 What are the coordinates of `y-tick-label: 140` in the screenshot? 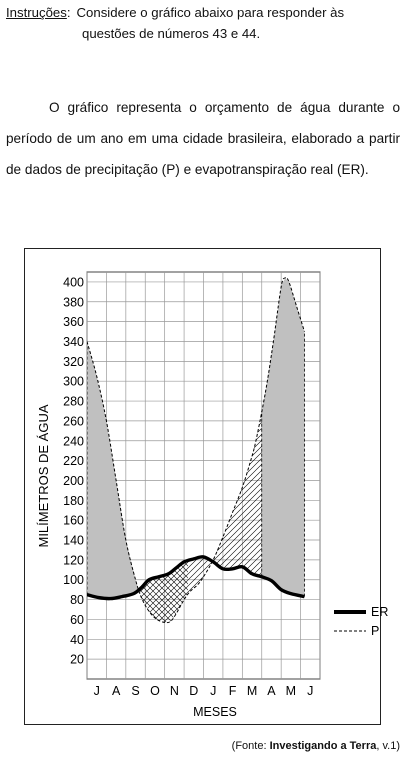 It's located at (73, 541).